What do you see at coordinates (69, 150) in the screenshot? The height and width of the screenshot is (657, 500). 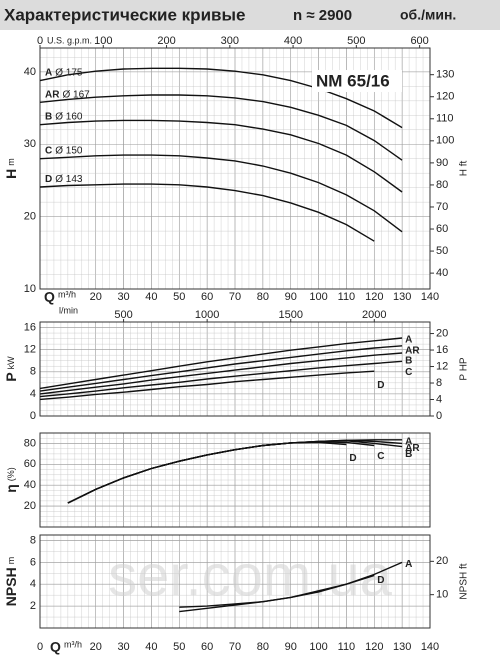 I see `curve-diameter: Ø 150` at bounding box center [69, 150].